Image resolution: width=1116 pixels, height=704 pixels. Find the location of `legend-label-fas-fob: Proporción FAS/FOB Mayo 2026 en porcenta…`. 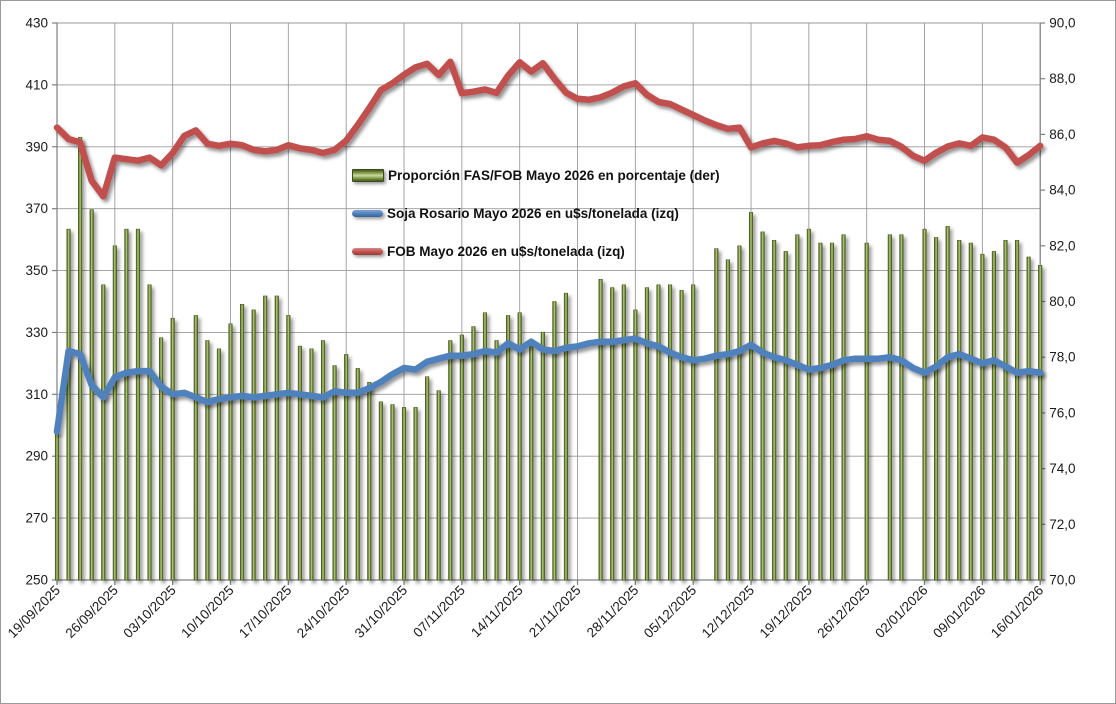

legend-label-fas-fob: Proporción FAS/FOB Mayo 2026 en porcenta… is located at coordinates (554, 175).